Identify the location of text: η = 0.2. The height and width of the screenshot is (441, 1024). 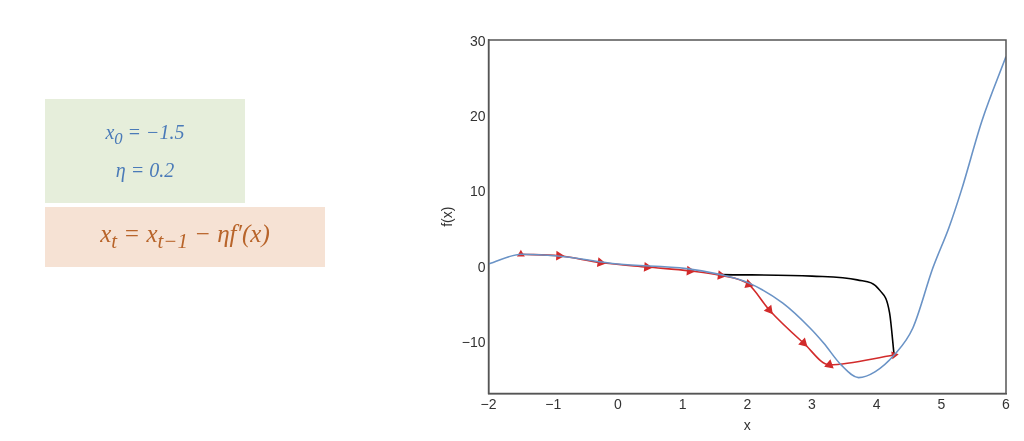
(145, 170).